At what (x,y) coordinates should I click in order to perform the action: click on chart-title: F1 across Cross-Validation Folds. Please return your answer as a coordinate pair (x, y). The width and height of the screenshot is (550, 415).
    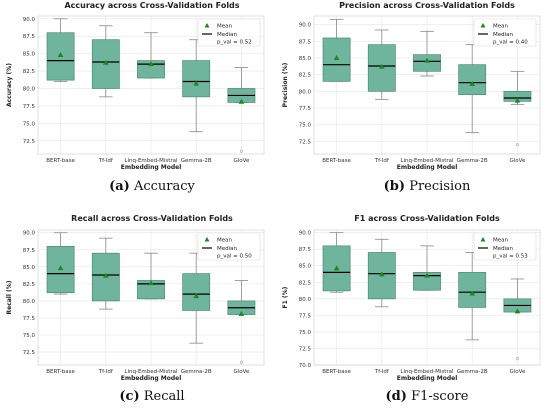
    Looking at the image, I should click on (427, 218).